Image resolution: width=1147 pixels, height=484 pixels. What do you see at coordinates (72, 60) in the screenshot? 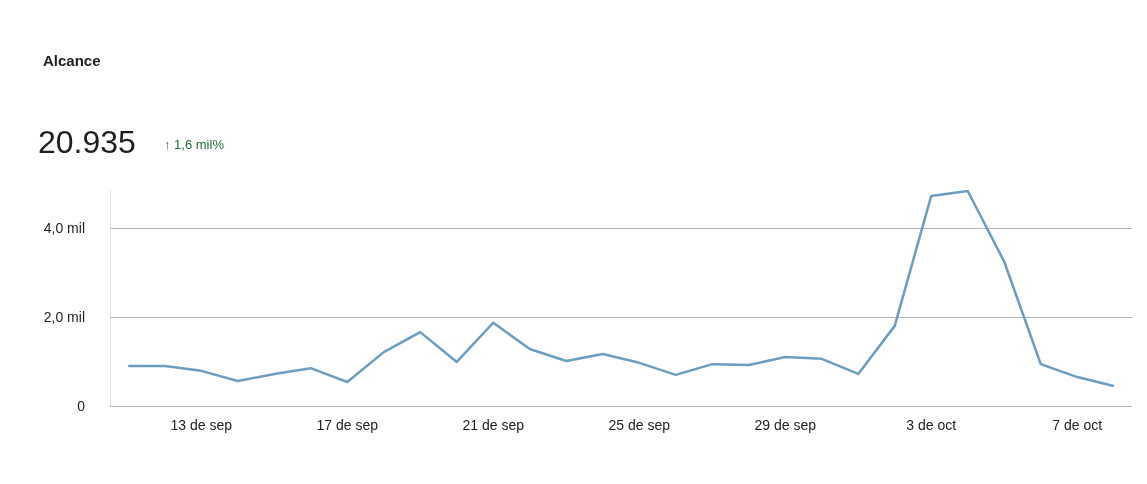
I see `chart-title: Alcance` at bounding box center [72, 60].